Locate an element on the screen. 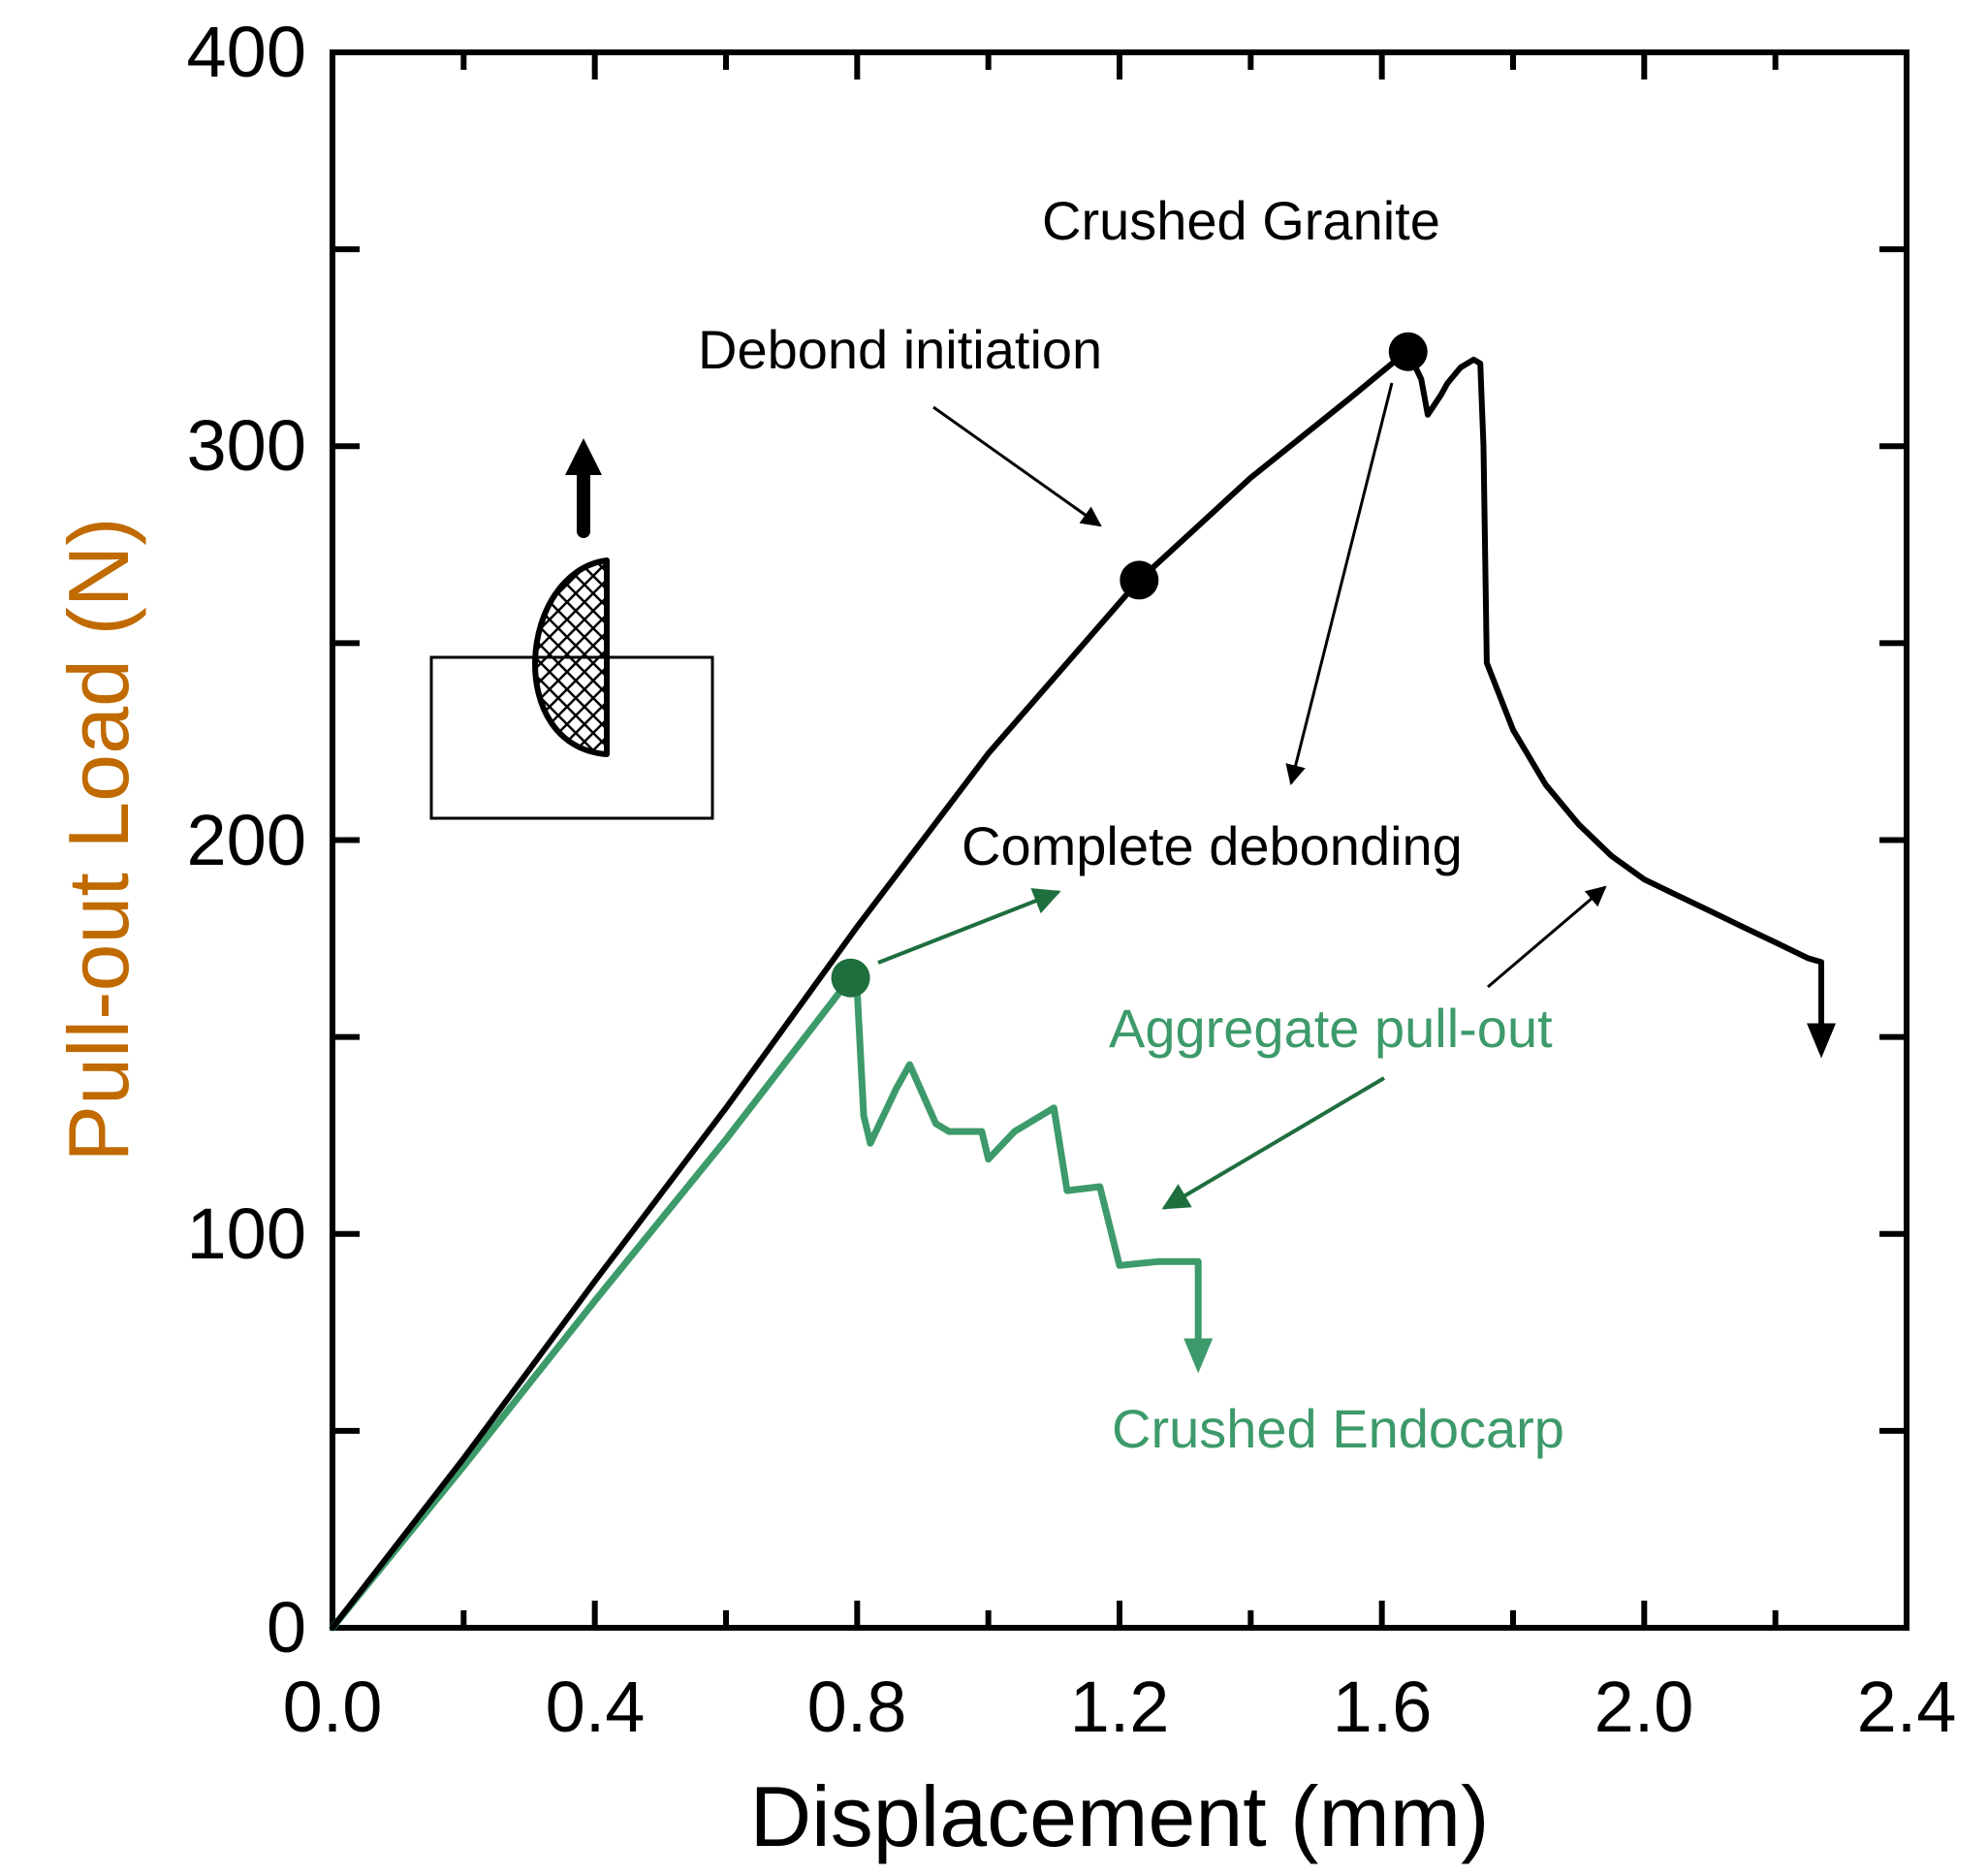  x-tick-labels: 0.0 0.4 0.8 1.2 1.6 2.0 2.4 is located at coordinates (1120, 1707).